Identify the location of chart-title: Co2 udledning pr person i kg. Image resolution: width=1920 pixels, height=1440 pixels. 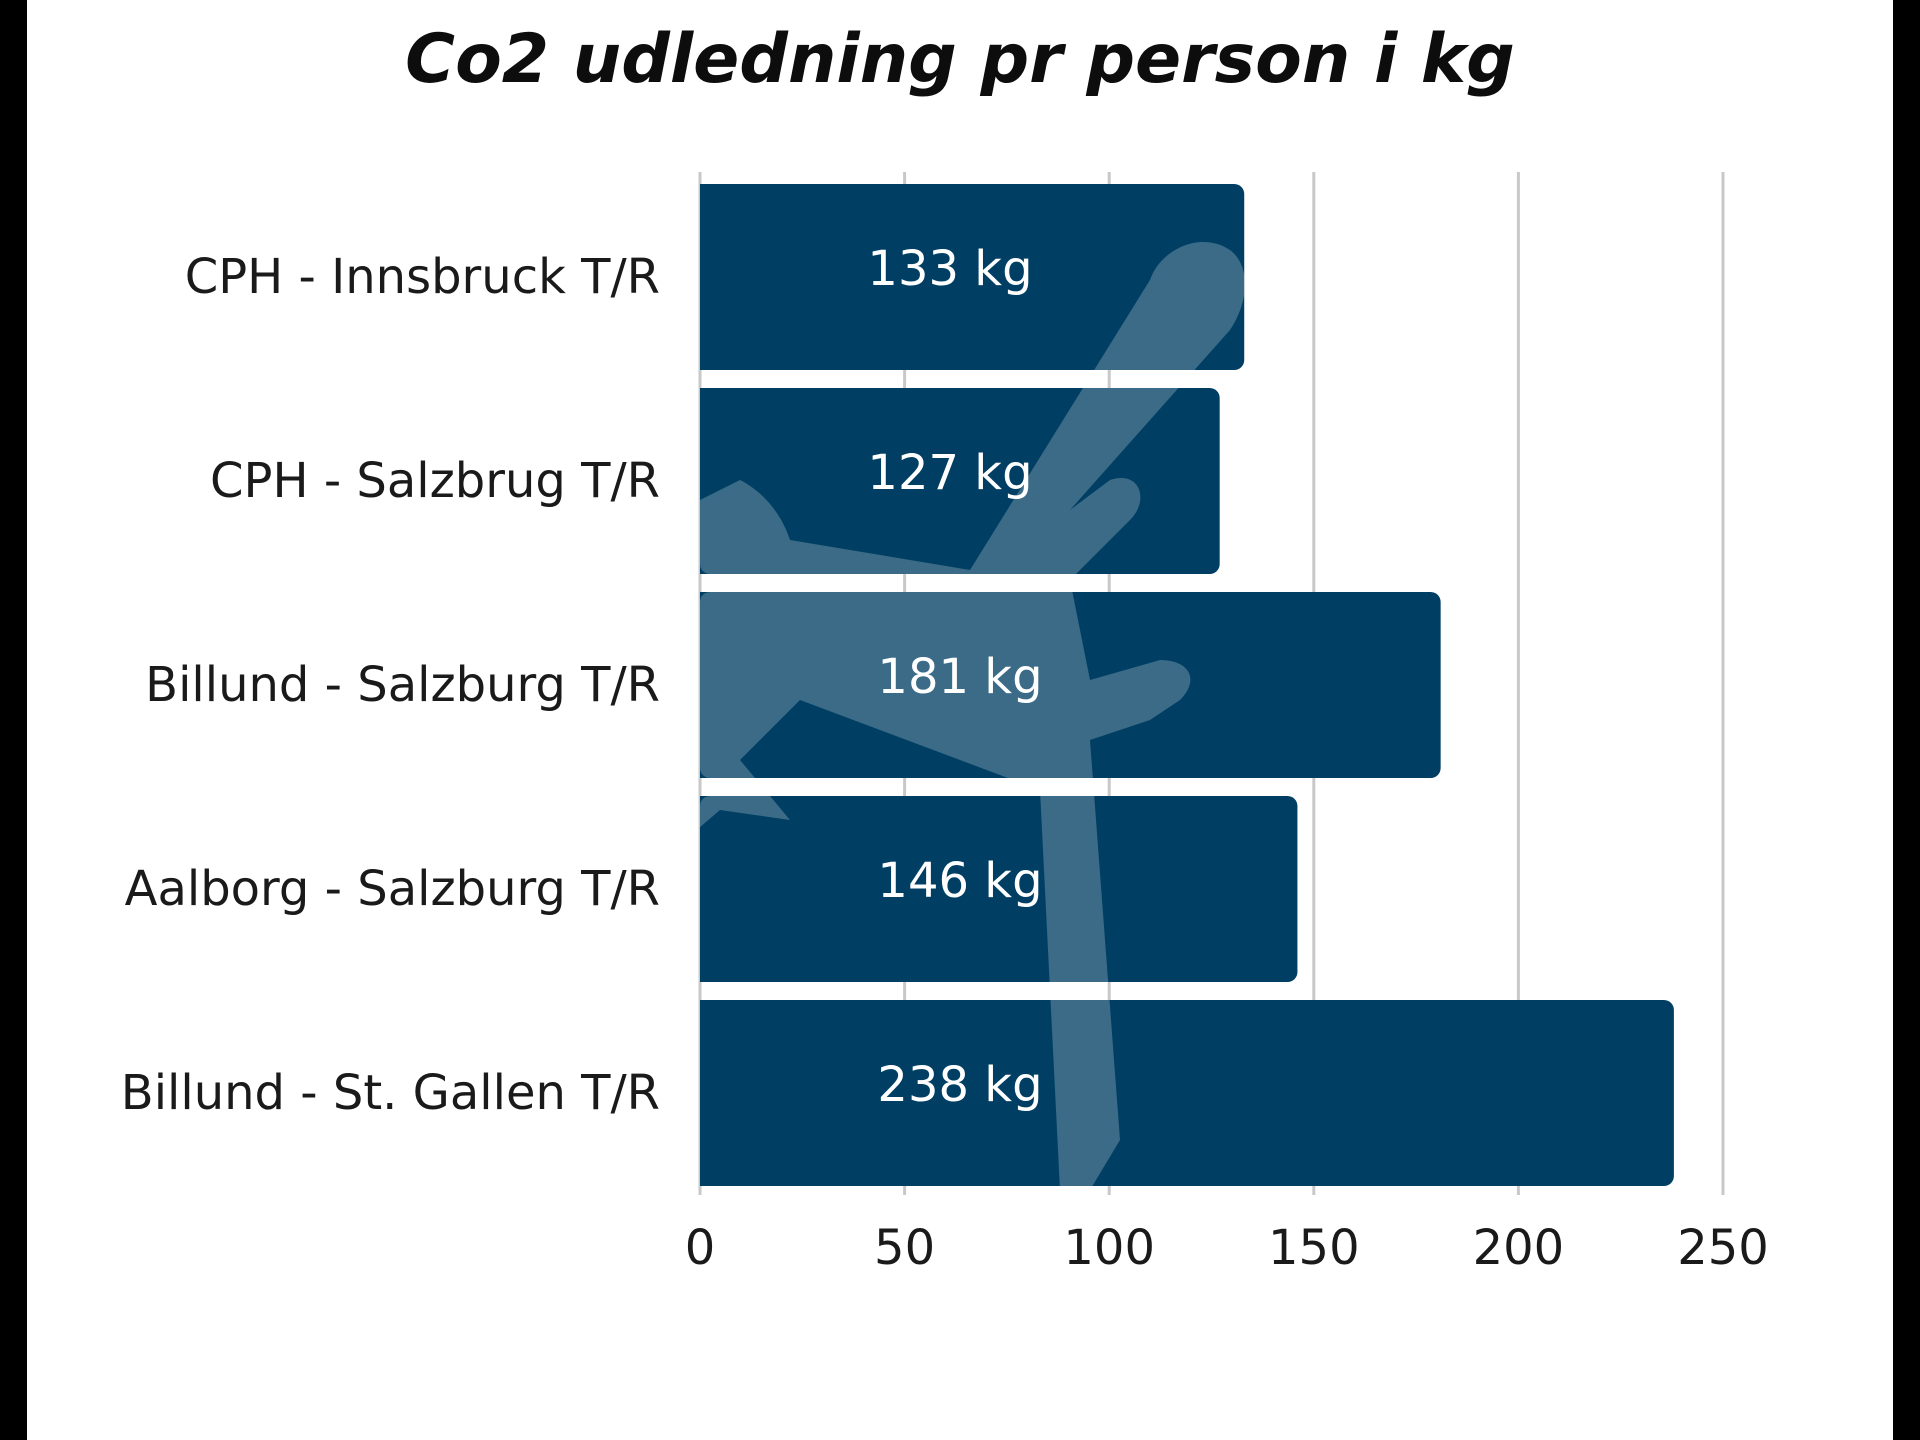
(960, 59).